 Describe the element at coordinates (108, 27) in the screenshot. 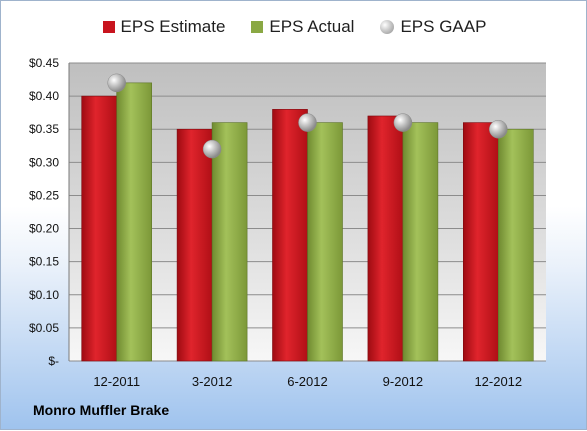

I see `legend-swatch-eps-estimate` at that location.